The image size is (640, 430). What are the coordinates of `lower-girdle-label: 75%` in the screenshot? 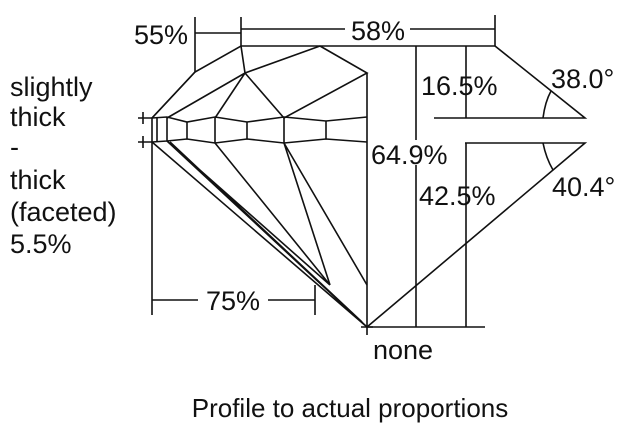 It's located at (233, 301).